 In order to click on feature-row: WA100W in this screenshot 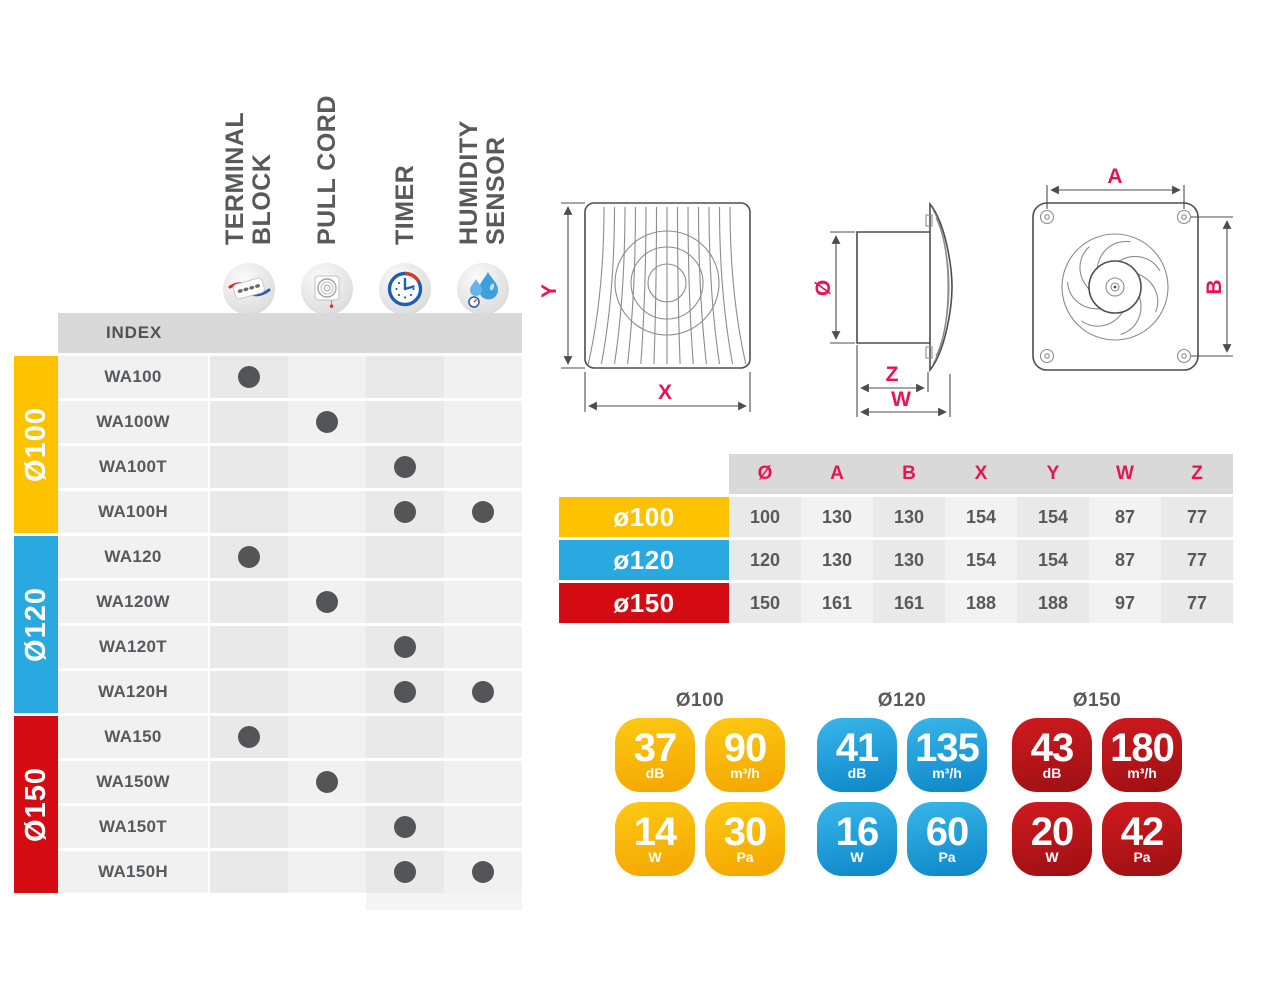, I will do `click(290, 422)`.